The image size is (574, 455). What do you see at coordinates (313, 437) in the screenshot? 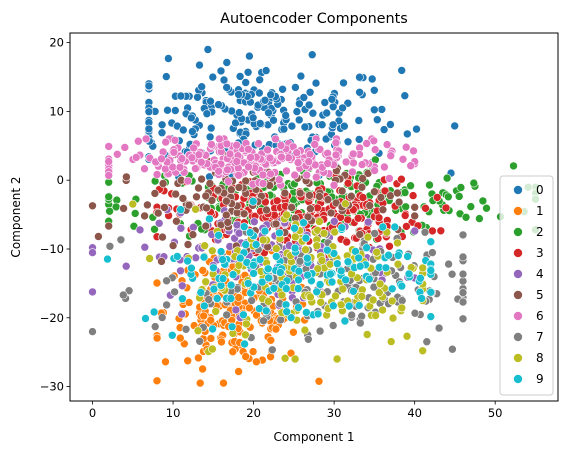
I see `x-axis-label: Component 1` at bounding box center [313, 437].